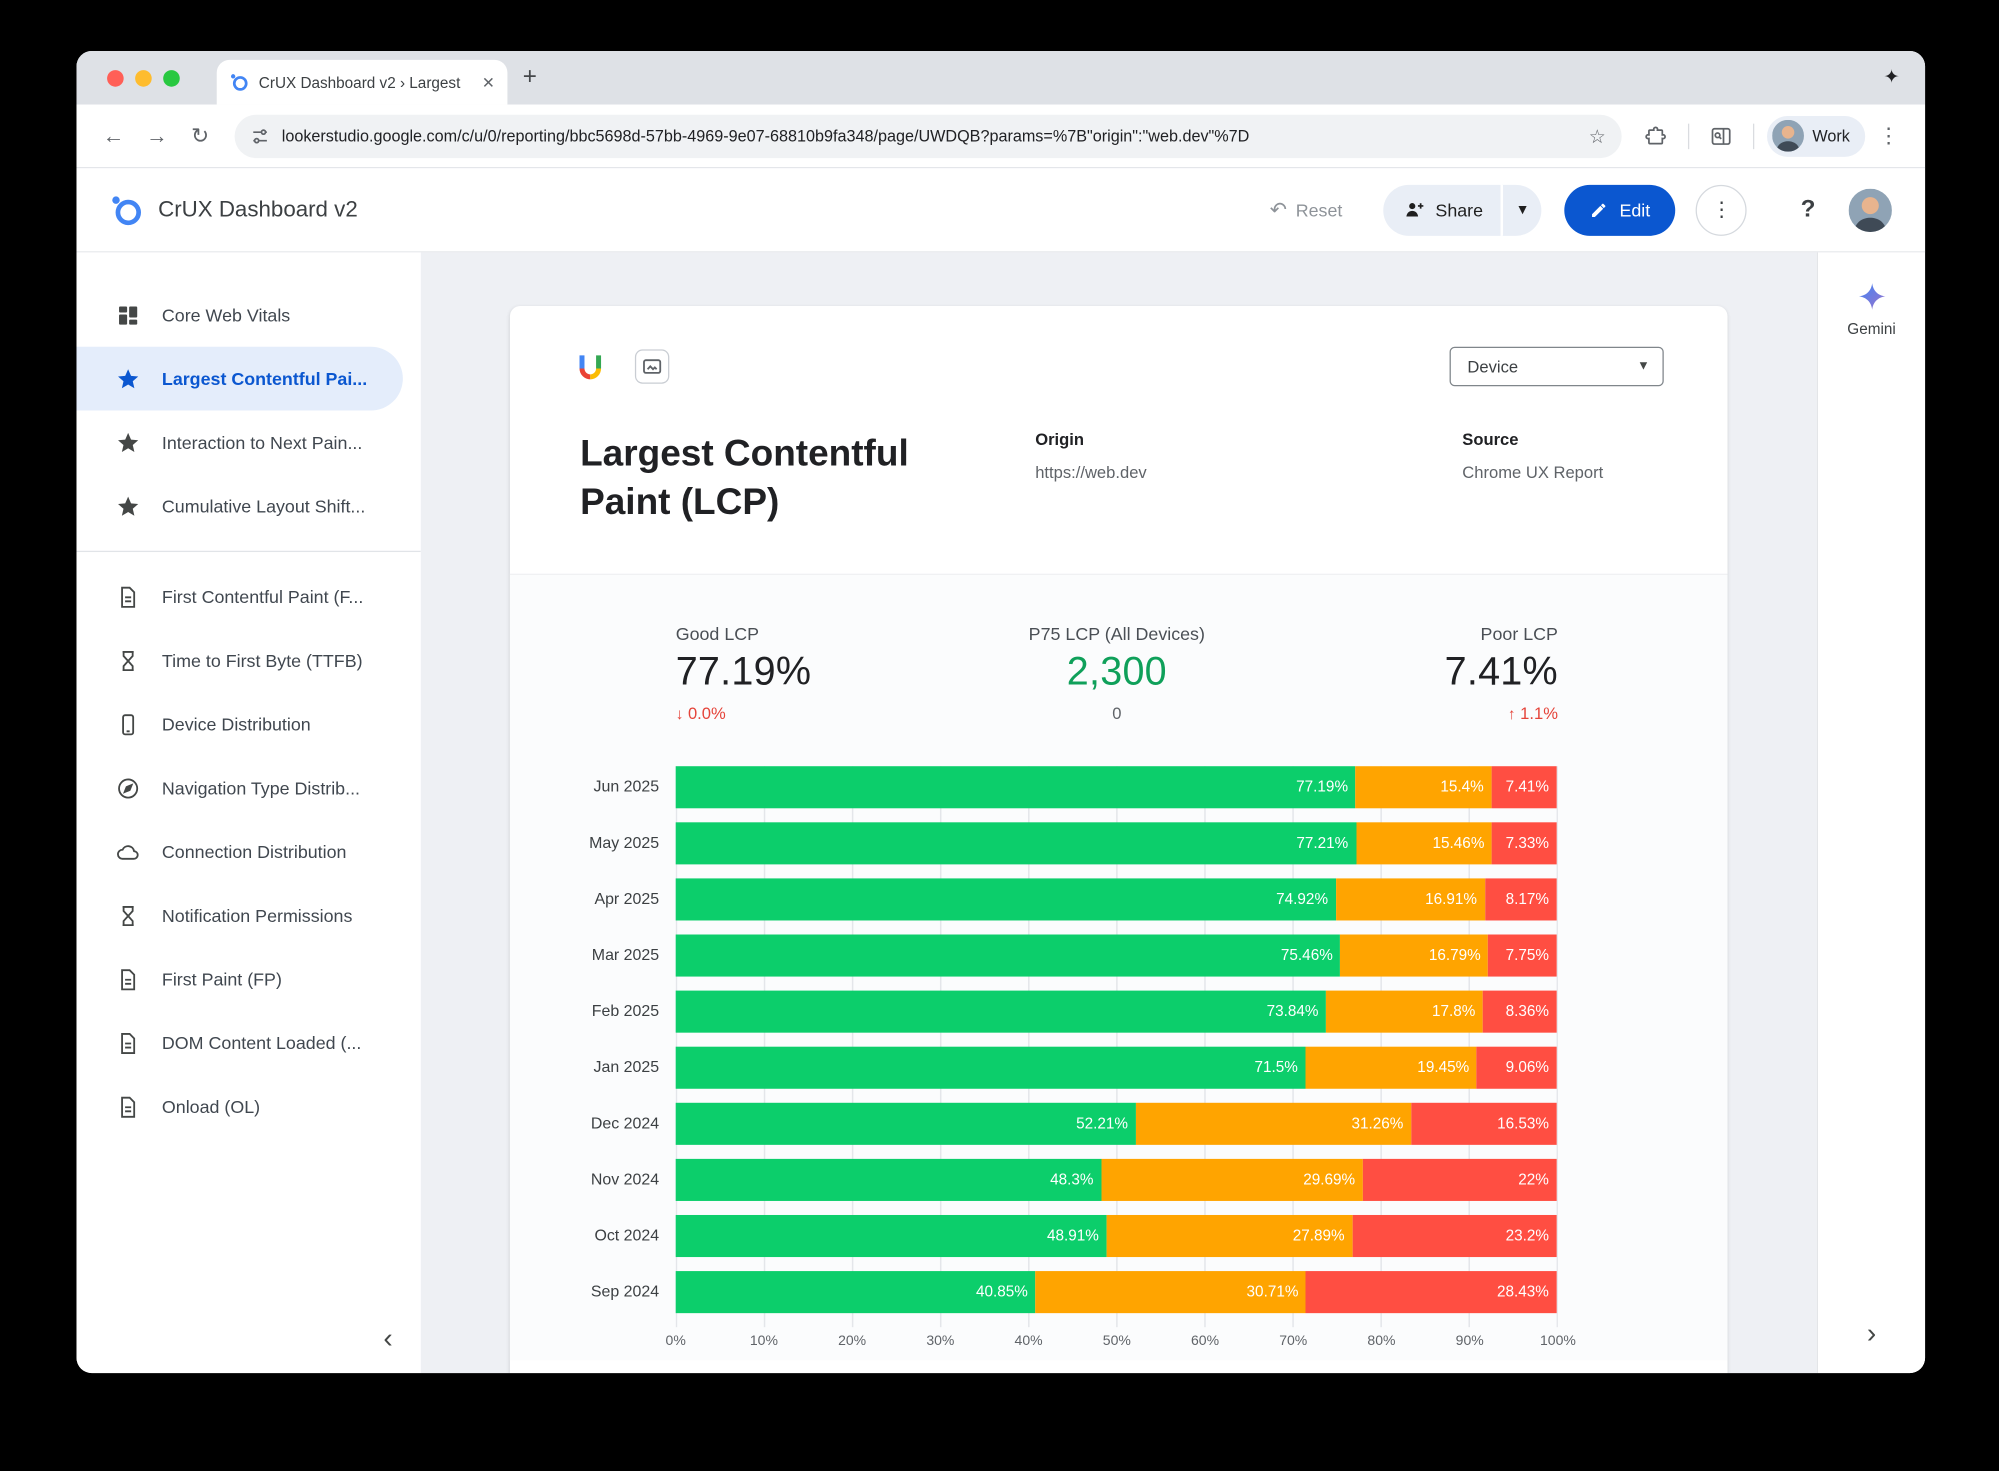 The height and width of the screenshot is (1471, 1999). What do you see at coordinates (1442, 210) in the screenshot?
I see `share-button: Share` at bounding box center [1442, 210].